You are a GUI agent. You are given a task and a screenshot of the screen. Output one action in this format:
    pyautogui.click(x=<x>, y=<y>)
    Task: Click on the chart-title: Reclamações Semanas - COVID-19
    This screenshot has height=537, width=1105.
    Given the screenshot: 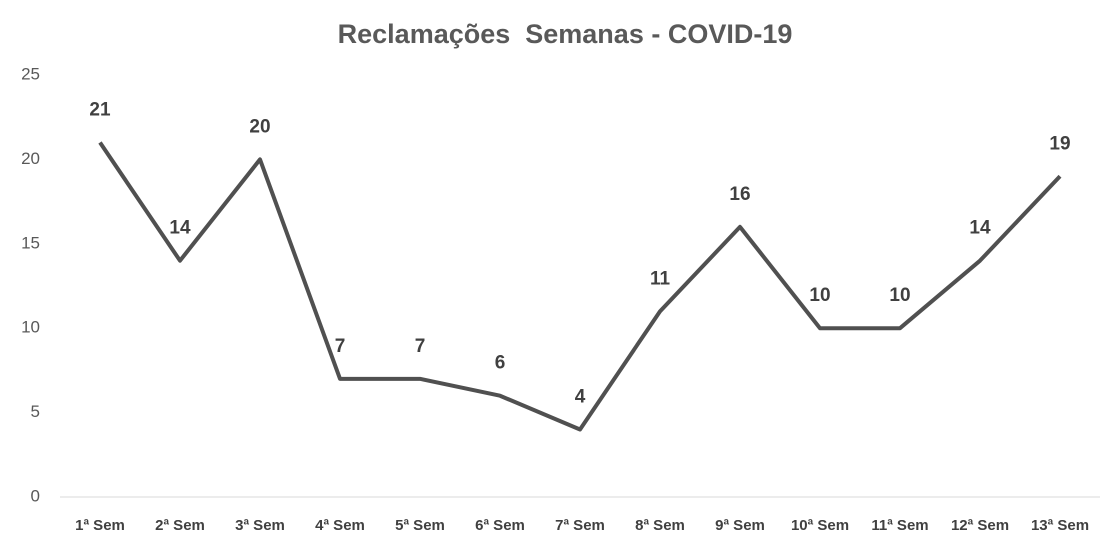 What is the action you would take?
    pyautogui.click(x=565, y=34)
    